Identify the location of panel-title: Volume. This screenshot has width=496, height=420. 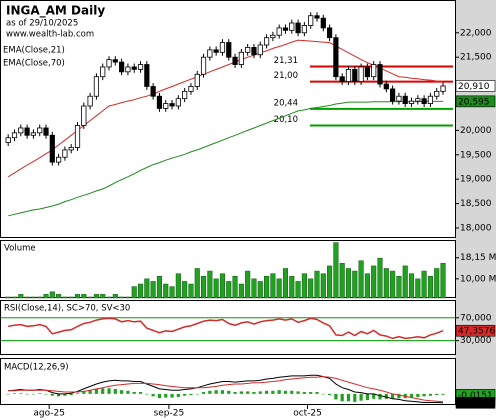
(20, 249).